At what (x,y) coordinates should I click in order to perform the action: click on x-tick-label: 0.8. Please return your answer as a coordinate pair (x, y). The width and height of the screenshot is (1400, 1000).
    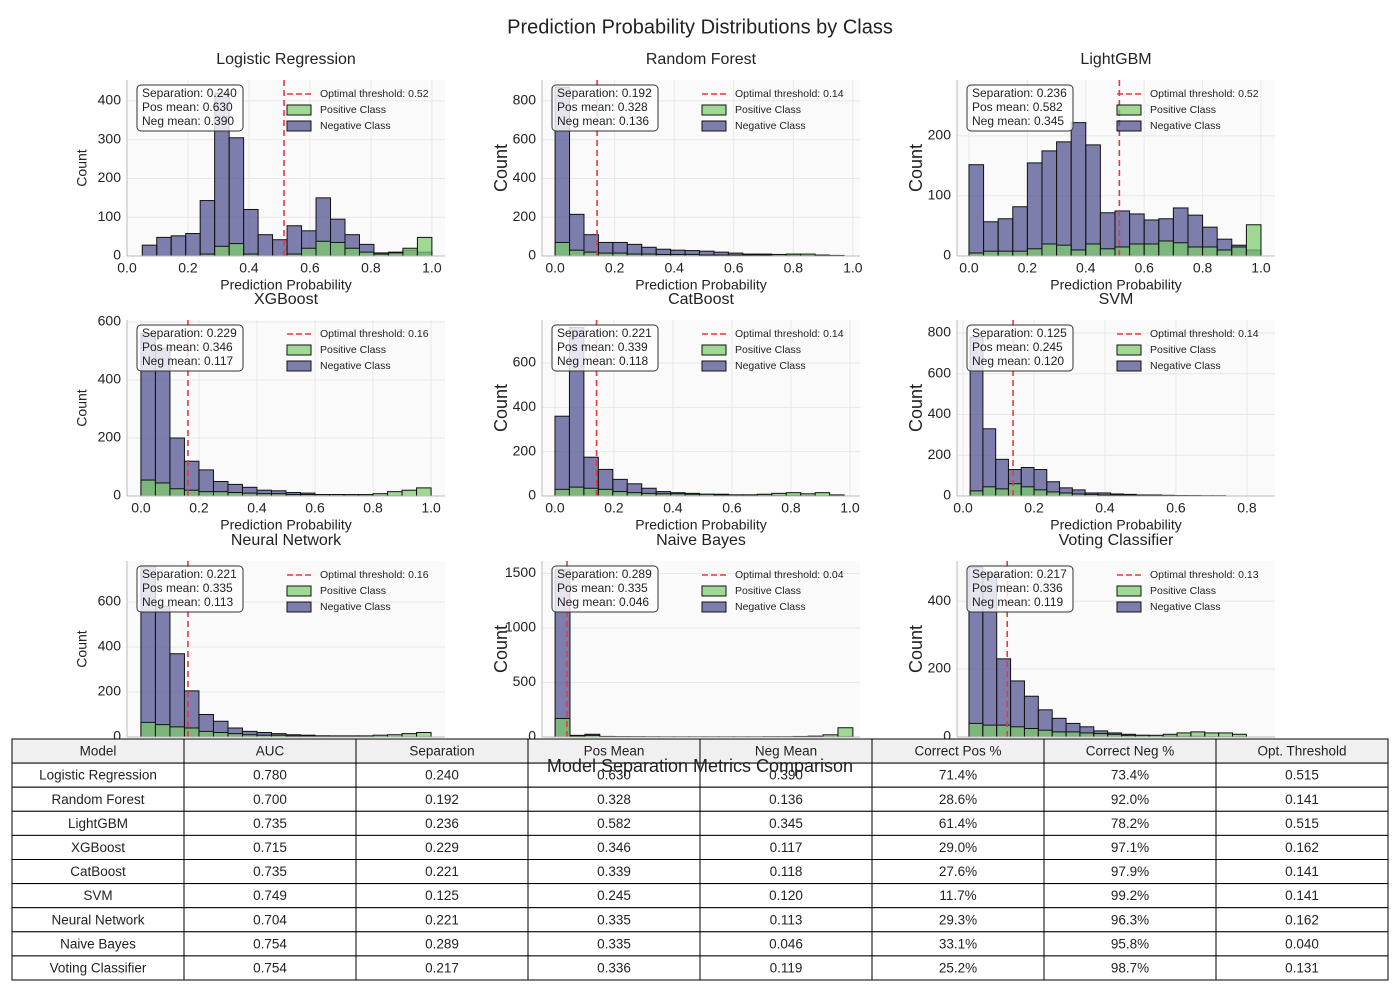
    Looking at the image, I should click on (794, 268).